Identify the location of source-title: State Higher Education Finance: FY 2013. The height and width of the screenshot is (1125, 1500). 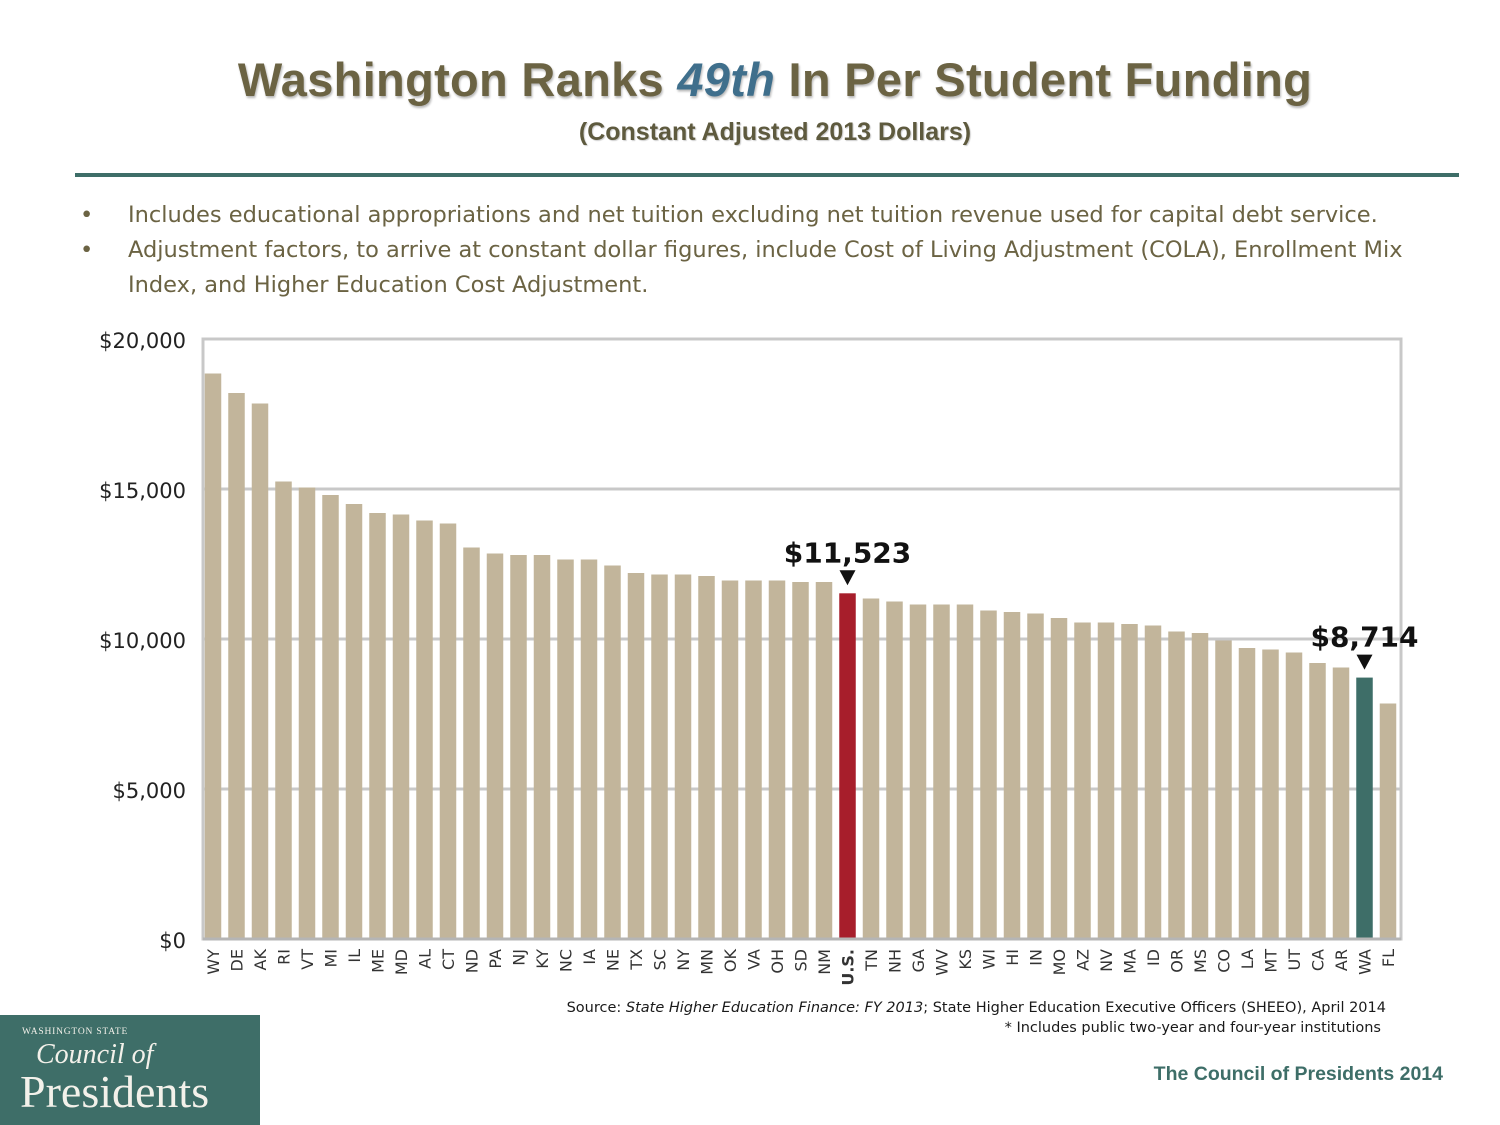
(774, 1008).